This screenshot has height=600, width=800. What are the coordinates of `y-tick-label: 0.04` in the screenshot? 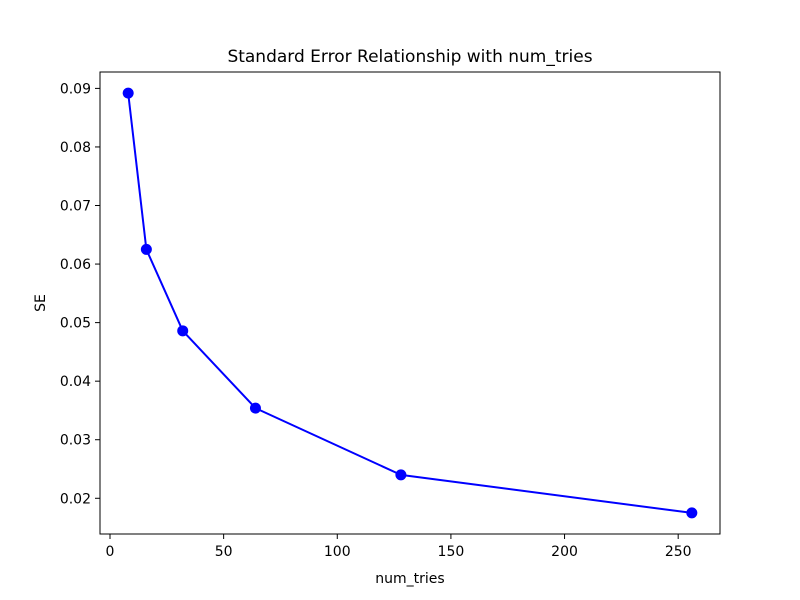 It's located at (75, 382).